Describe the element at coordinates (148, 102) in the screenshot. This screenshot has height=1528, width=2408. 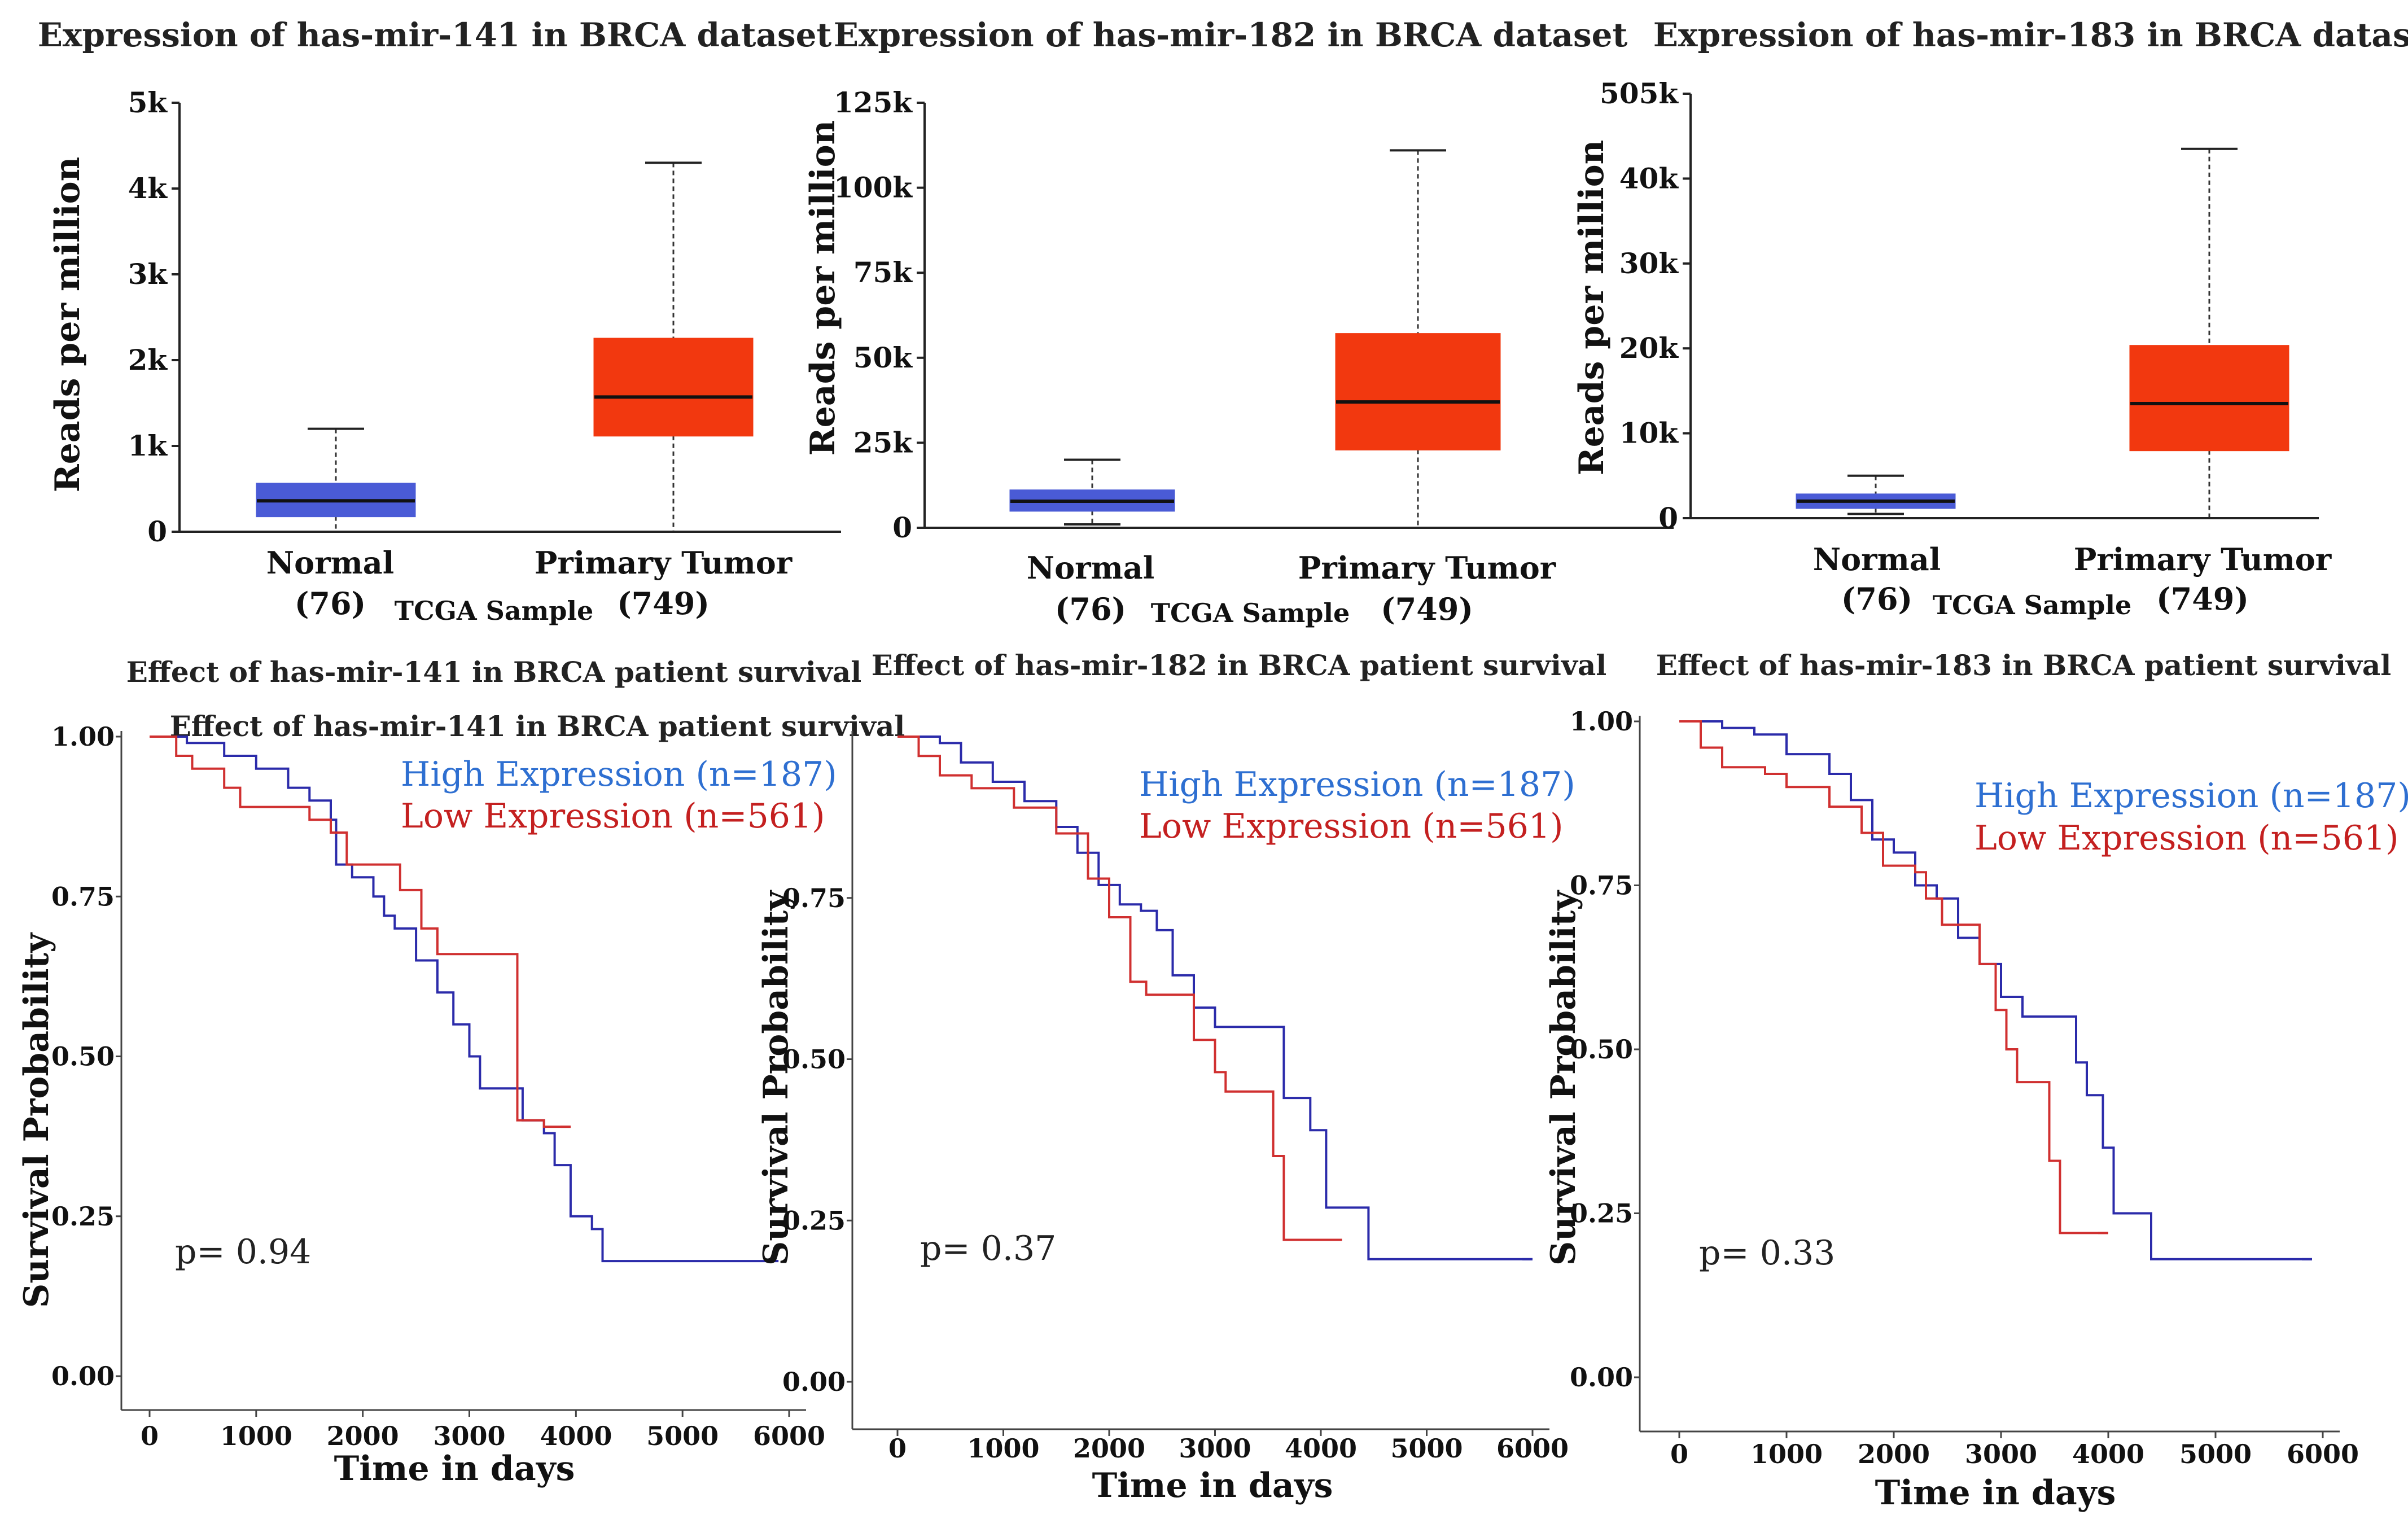
I see `y-tick-label: 5k` at that location.